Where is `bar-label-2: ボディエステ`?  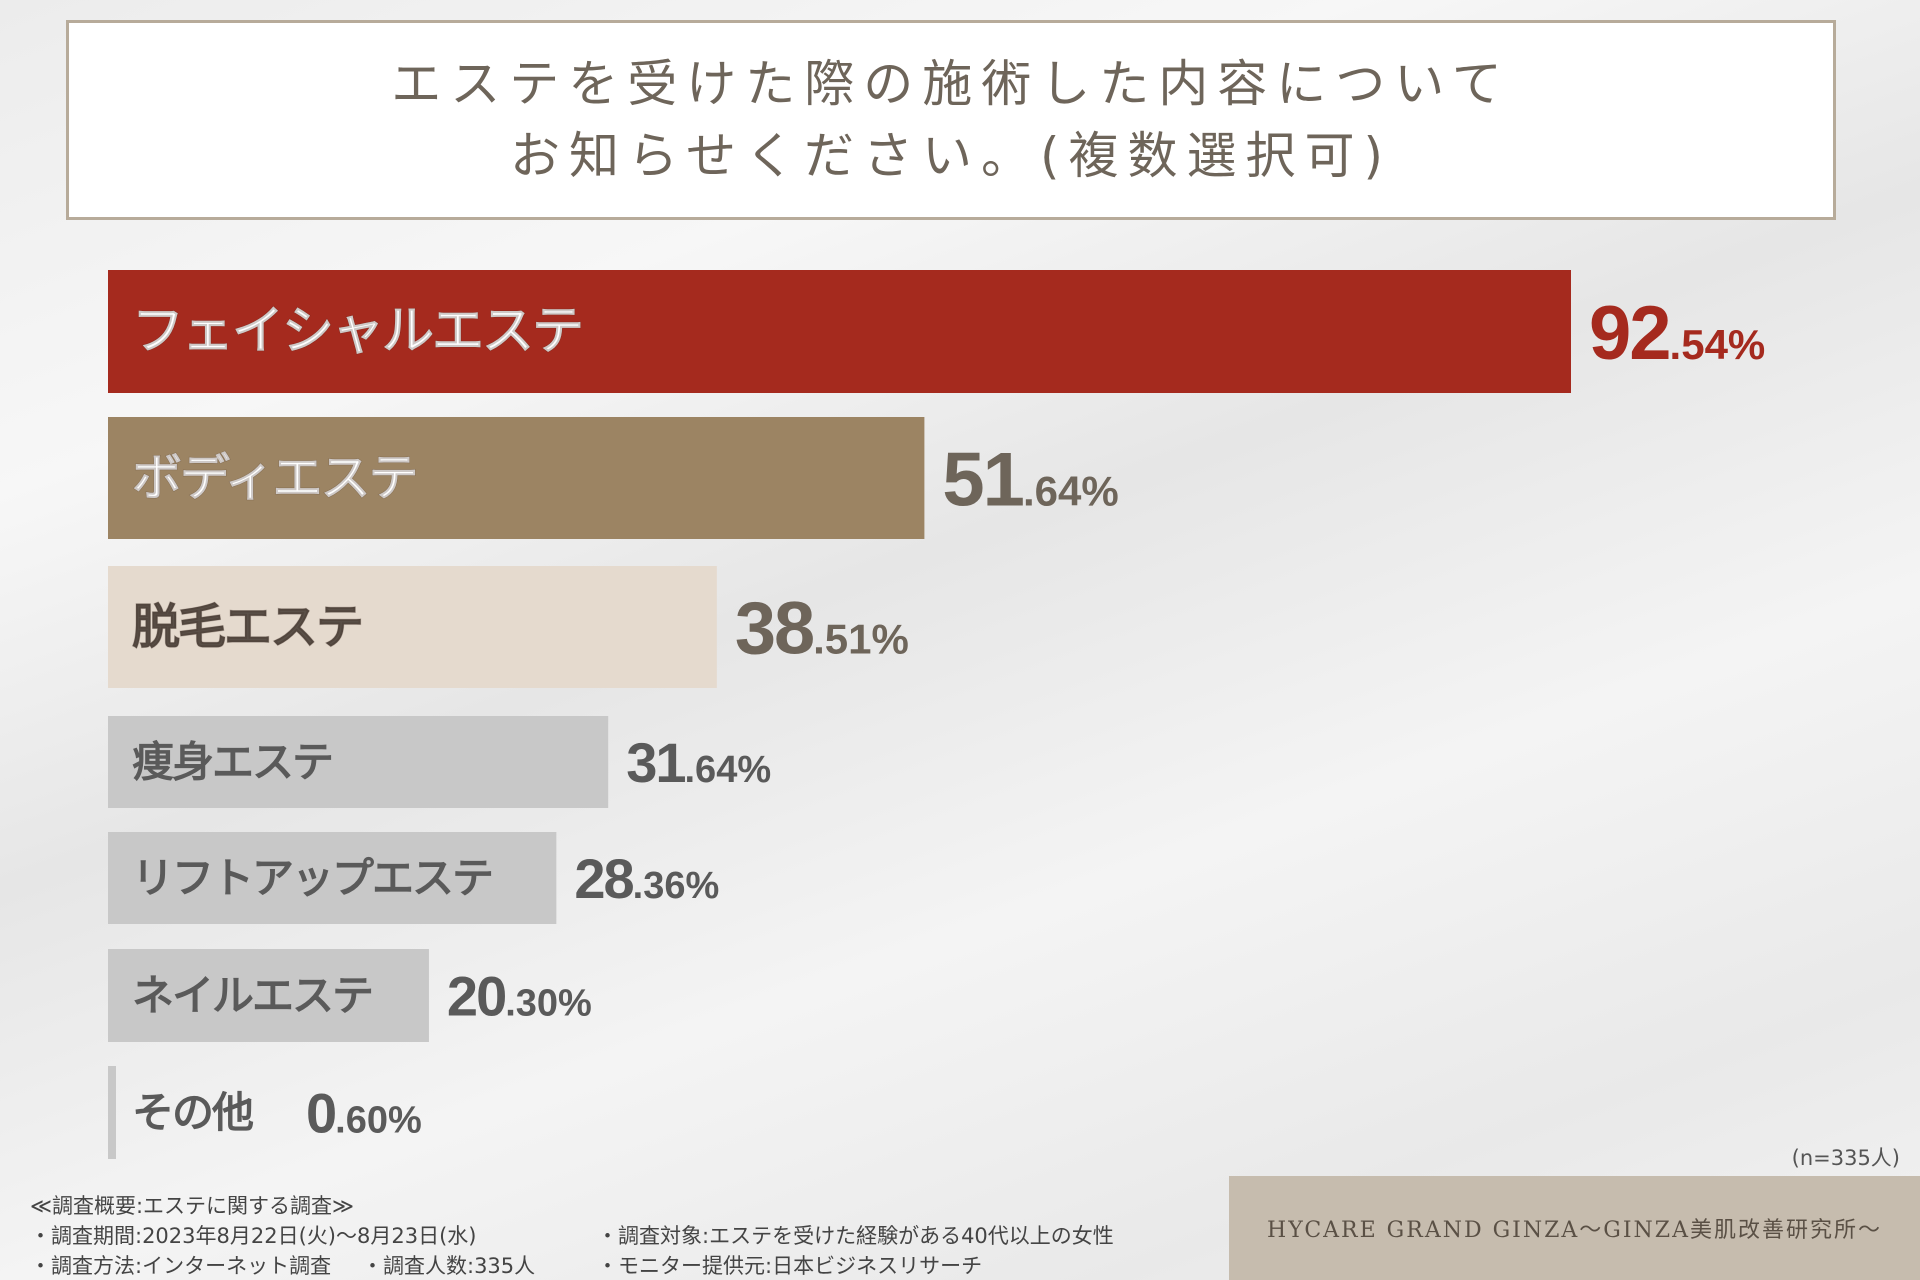 bar-label-2: ボディエステ is located at coordinates (274, 478).